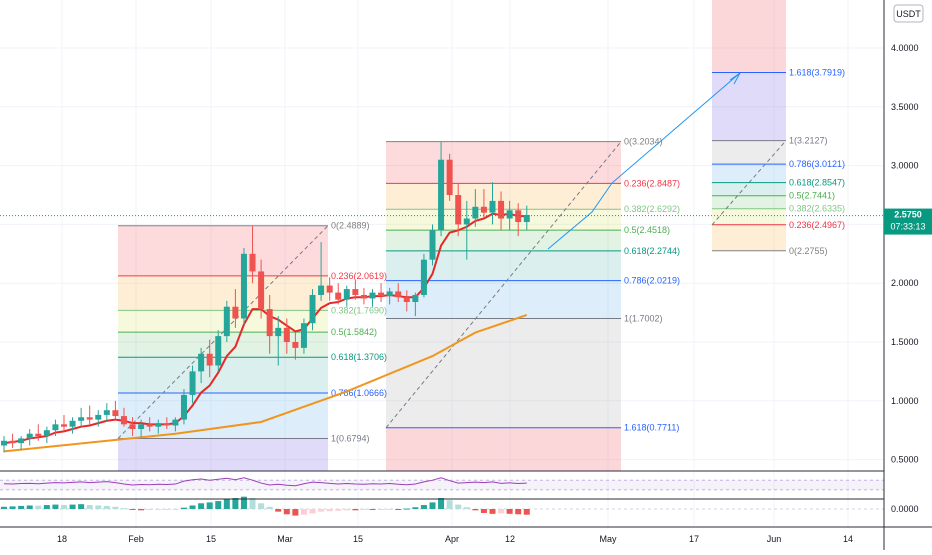 The image size is (932, 555). I want to click on currency-badge-box, so click(908, 13).